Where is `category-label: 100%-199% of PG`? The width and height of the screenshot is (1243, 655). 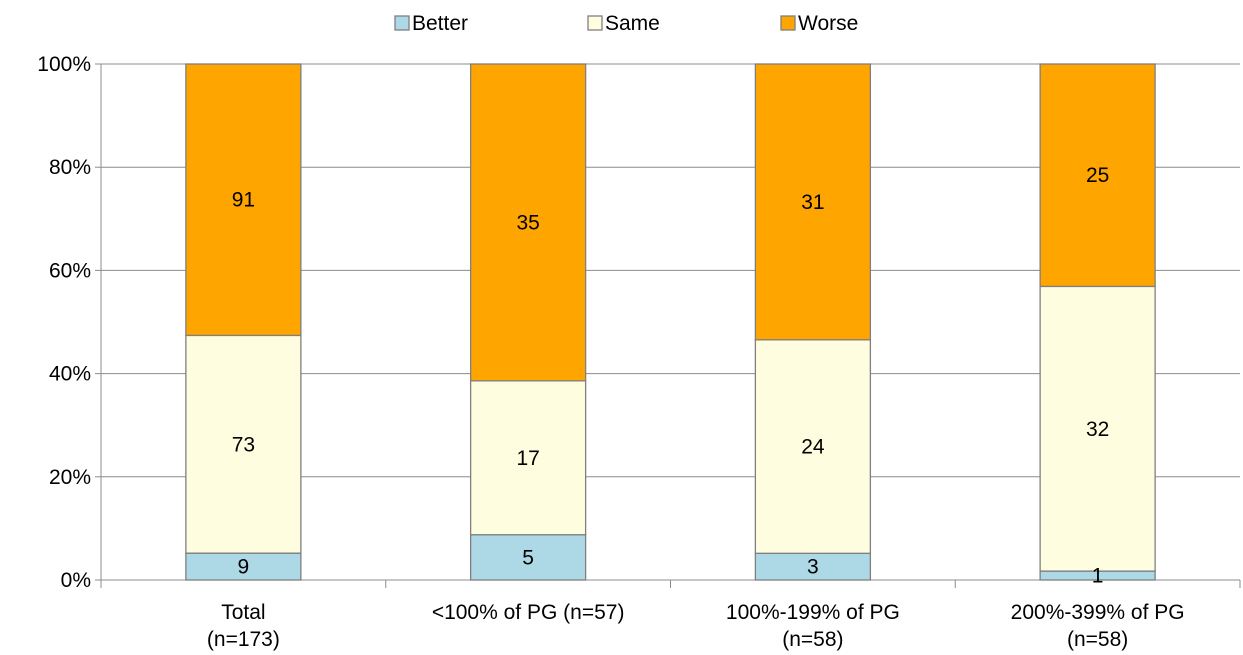
category-label: 100%-199% of PG is located at coordinates (813, 612).